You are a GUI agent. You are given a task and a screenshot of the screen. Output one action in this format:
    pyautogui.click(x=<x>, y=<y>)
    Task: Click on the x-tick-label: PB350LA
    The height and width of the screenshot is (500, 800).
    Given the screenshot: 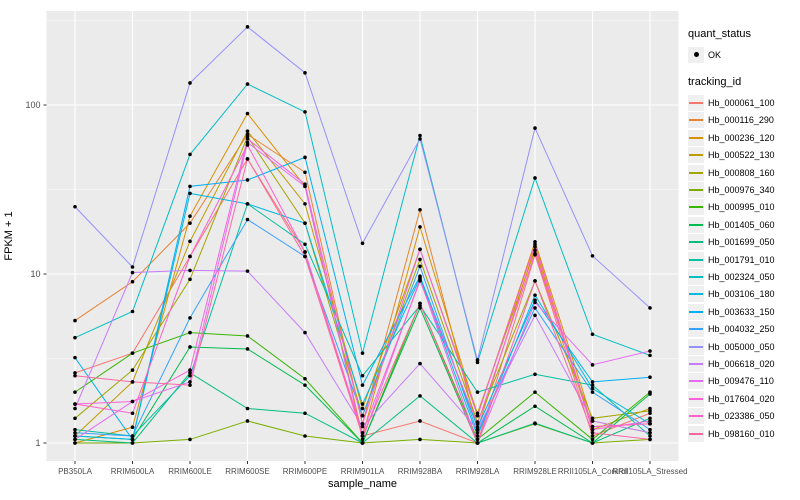 What is the action you would take?
    pyautogui.click(x=75, y=471)
    